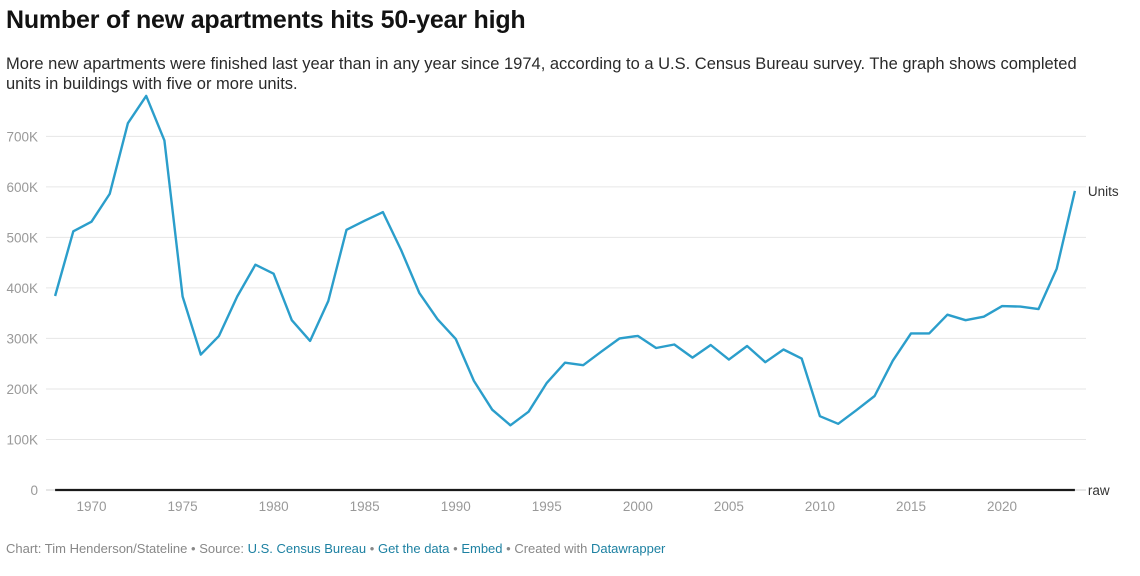 Image resolution: width=1140 pixels, height=576 pixels. Describe the element at coordinates (820, 506) in the screenshot. I see `x-tick-label: 2010` at that location.